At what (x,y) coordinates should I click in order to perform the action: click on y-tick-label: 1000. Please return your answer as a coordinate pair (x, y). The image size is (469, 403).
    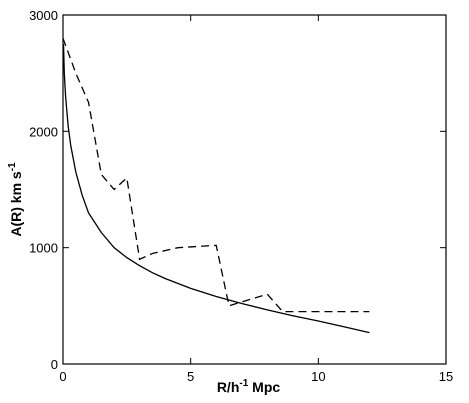
    Looking at the image, I should click on (43, 248).